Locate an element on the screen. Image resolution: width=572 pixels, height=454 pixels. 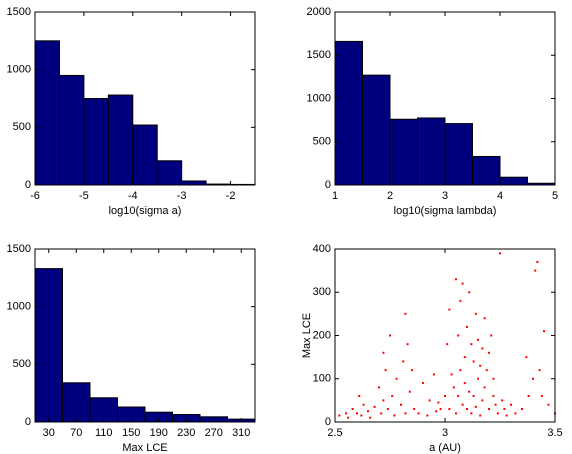
x-tick-label: 3.5 is located at coordinates (554, 433).